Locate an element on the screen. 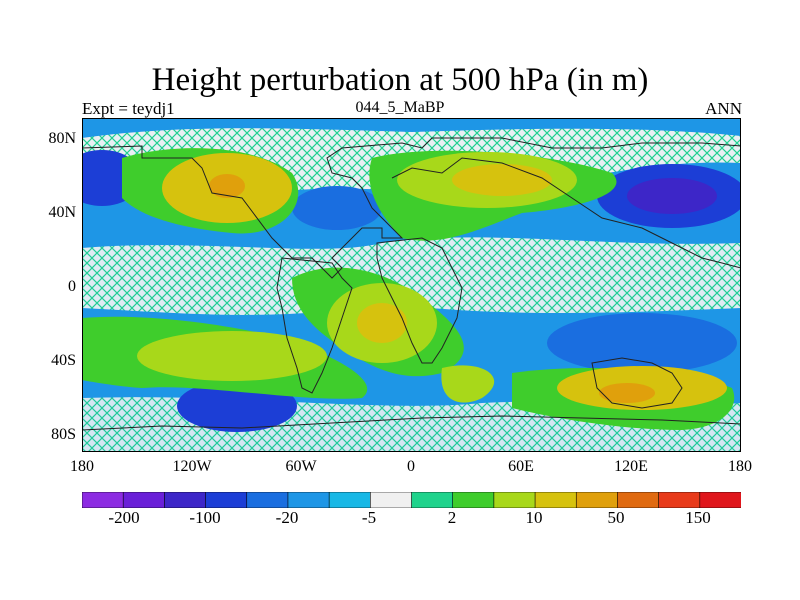  colorbar is located at coordinates (411, 500).